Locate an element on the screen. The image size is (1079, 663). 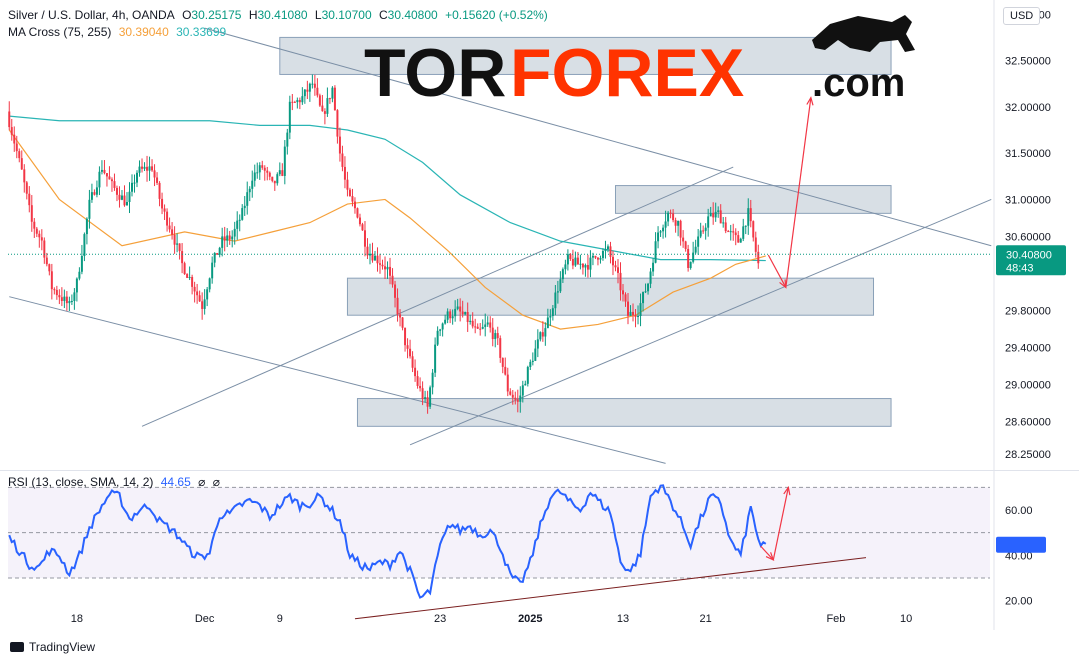
time-tick-label: 23 is located at coordinates (440, 619).